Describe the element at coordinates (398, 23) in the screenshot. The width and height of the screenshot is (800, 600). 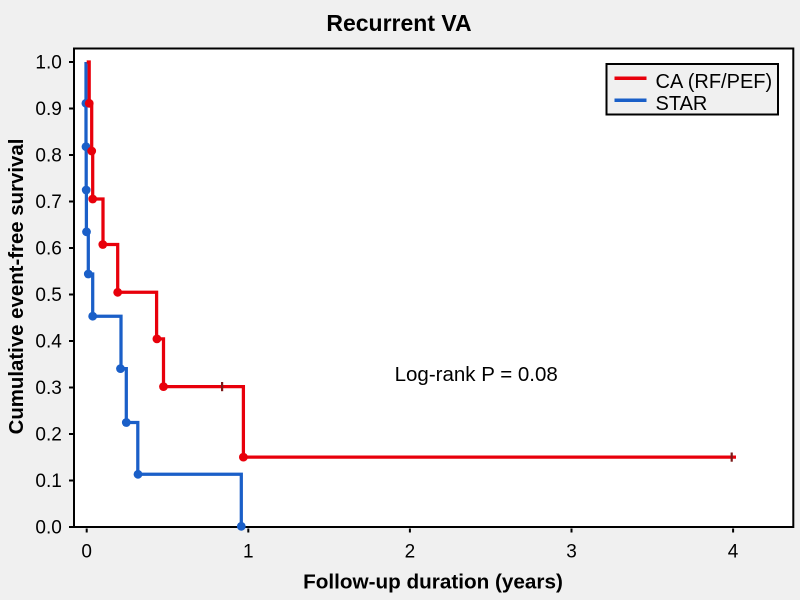
I see `svg-text: Recurrent VA` at that location.